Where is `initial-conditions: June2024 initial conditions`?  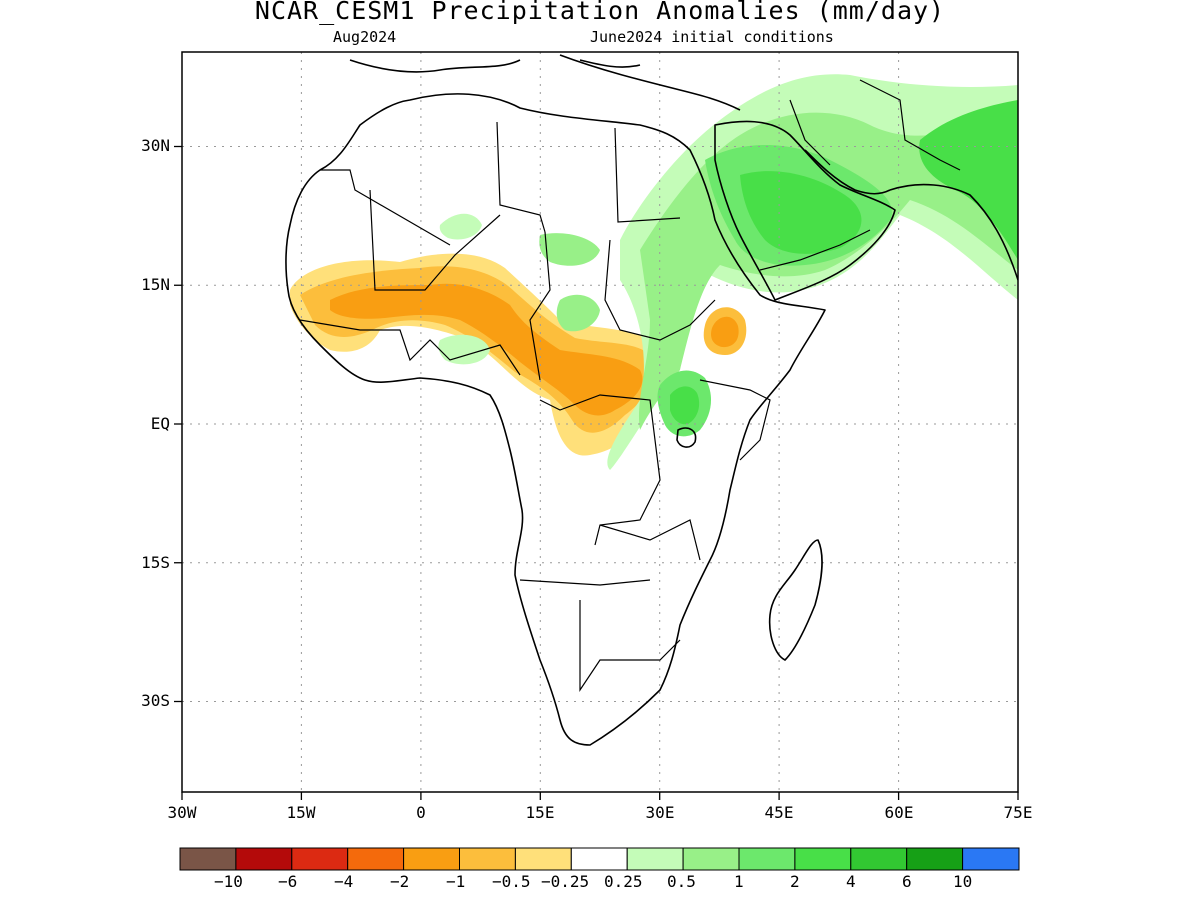 initial-conditions: June2024 initial conditions is located at coordinates (712, 37).